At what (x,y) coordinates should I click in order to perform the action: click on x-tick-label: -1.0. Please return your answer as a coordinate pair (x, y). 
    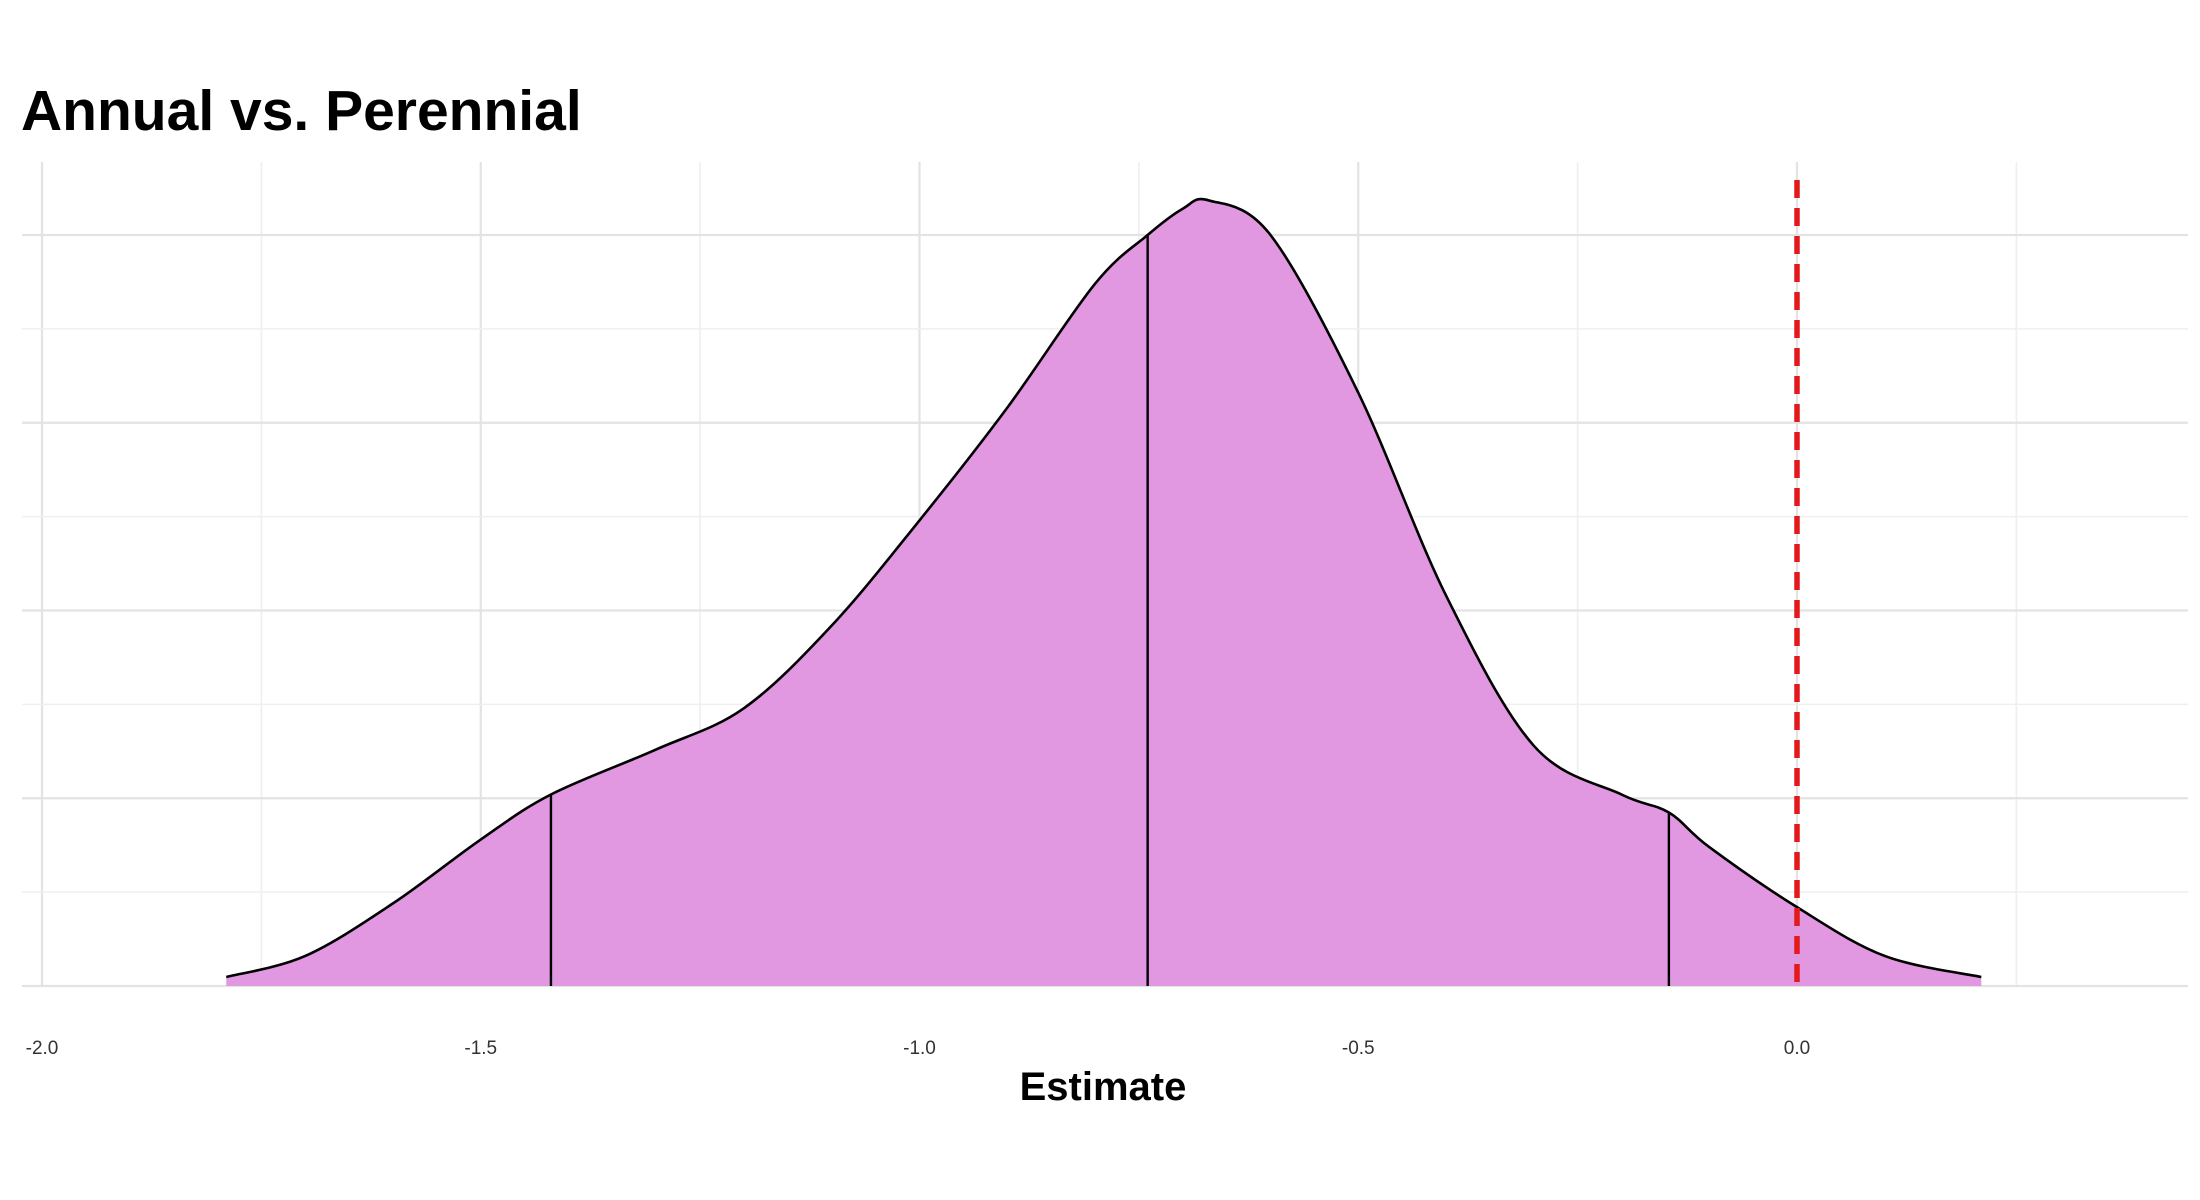
    Looking at the image, I should click on (919, 1048).